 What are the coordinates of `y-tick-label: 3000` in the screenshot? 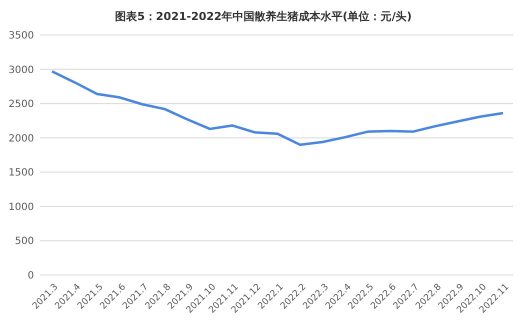 It's located at (21, 70).